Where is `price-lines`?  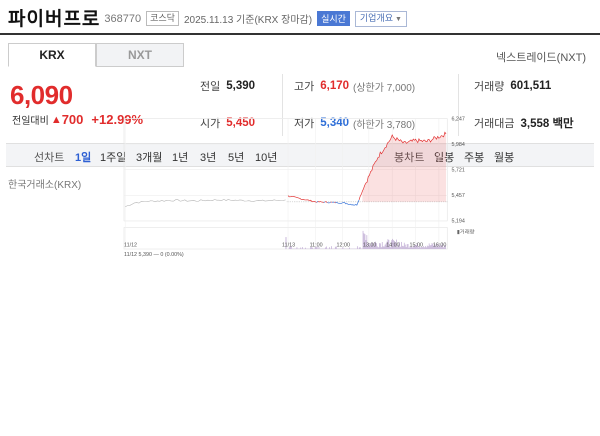 price-lines is located at coordinates (286, 169).